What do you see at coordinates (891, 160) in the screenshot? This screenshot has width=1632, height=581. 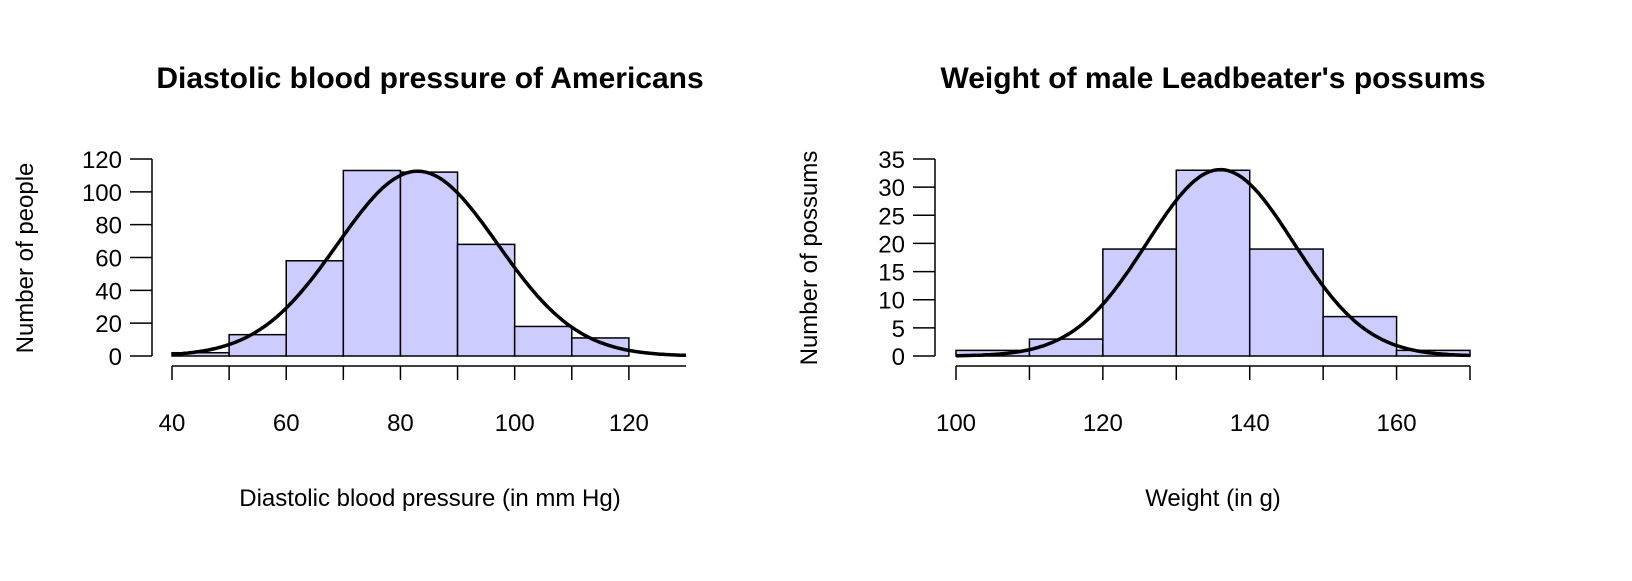 I see `y-tick-label: 35` at bounding box center [891, 160].